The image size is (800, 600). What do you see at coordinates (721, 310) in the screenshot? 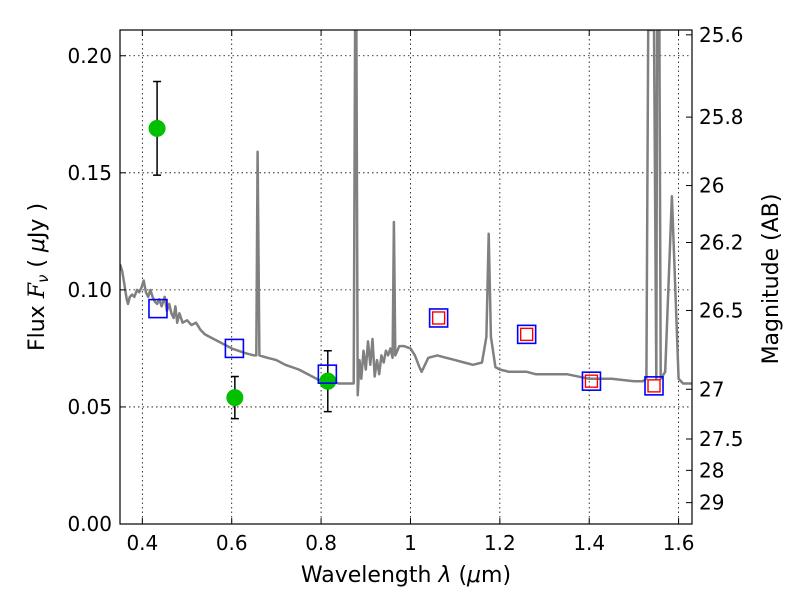
I see `y2-tick-label: 26.5` at bounding box center [721, 310].